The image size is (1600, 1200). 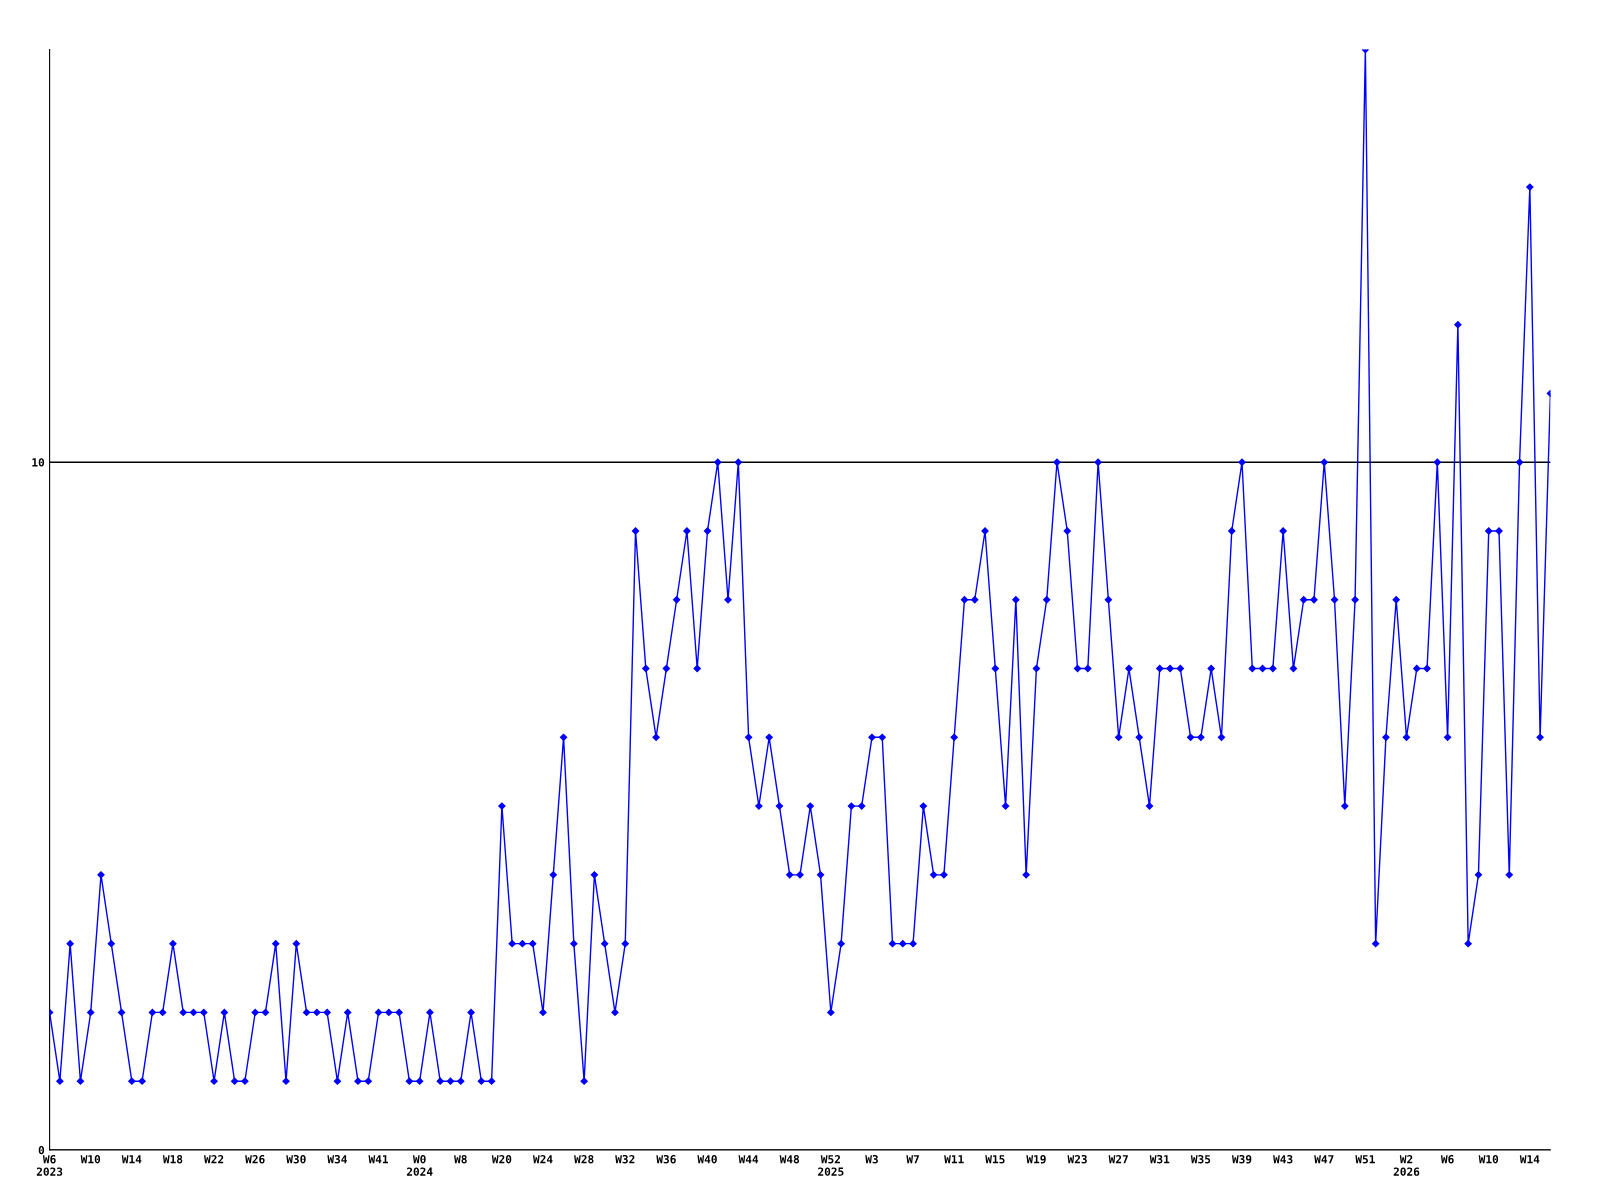 What do you see at coordinates (1406, 1165) in the screenshot?
I see `x-tick-label: W2 2026` at bounding box center [1406, 1165].